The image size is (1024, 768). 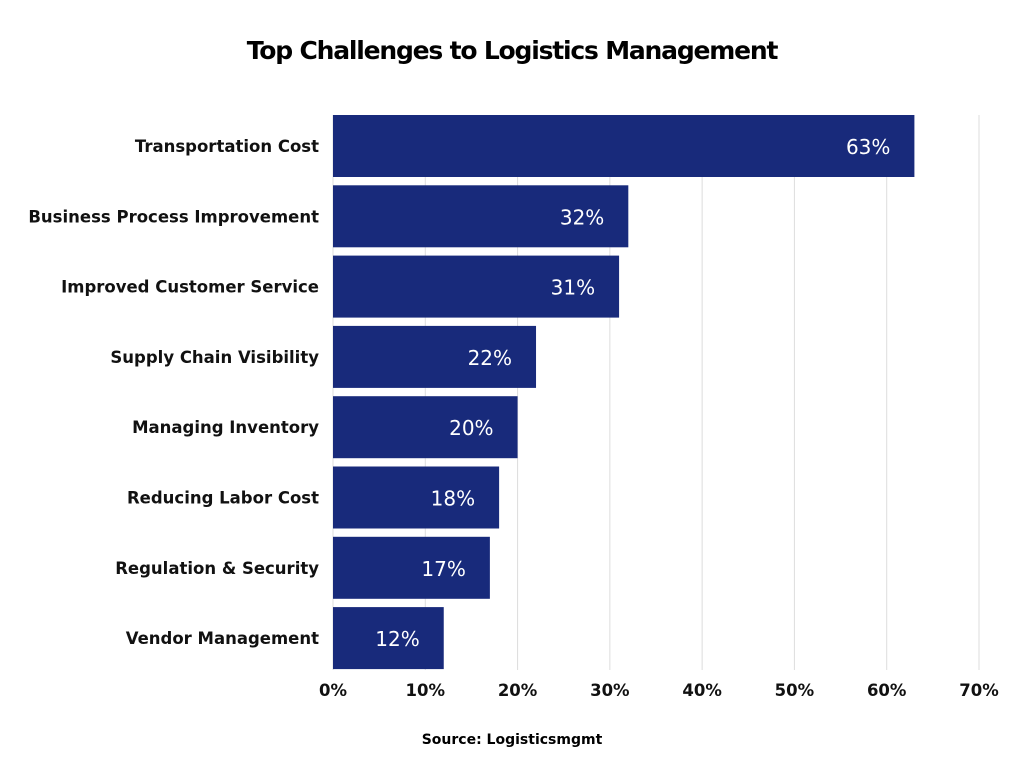 I want to click on x-tick-label: 10%, so click(x=426, y=690).